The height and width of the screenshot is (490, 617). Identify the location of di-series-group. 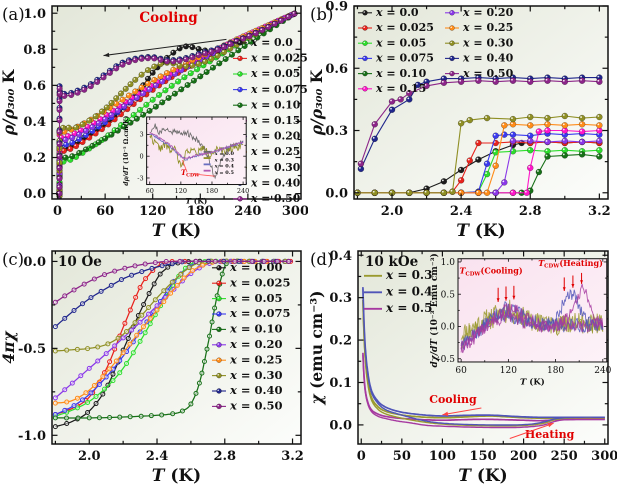
(532, 318).